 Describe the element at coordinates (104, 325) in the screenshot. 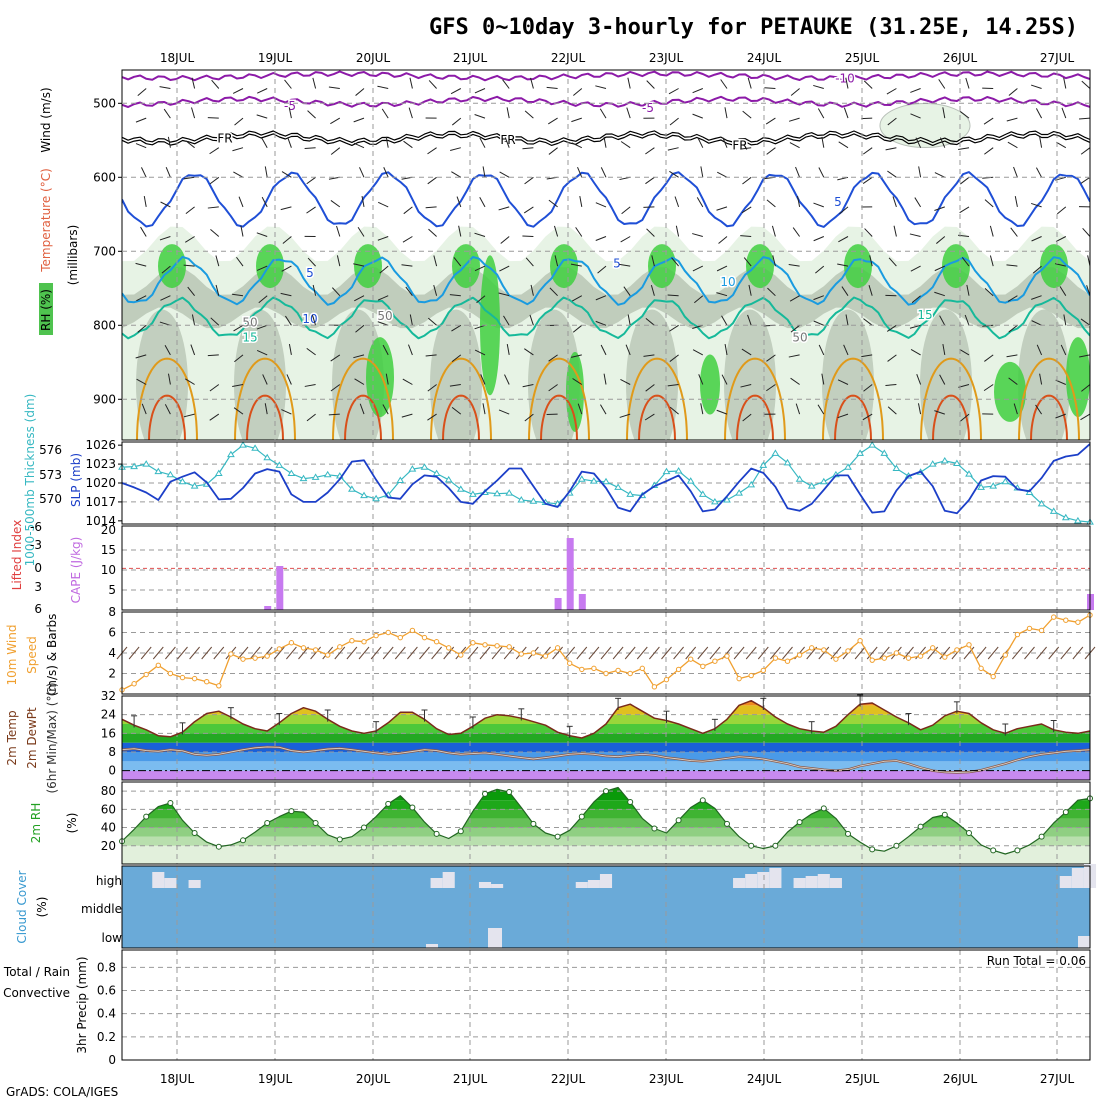

I see `axis-tick-label: 800` at that location.